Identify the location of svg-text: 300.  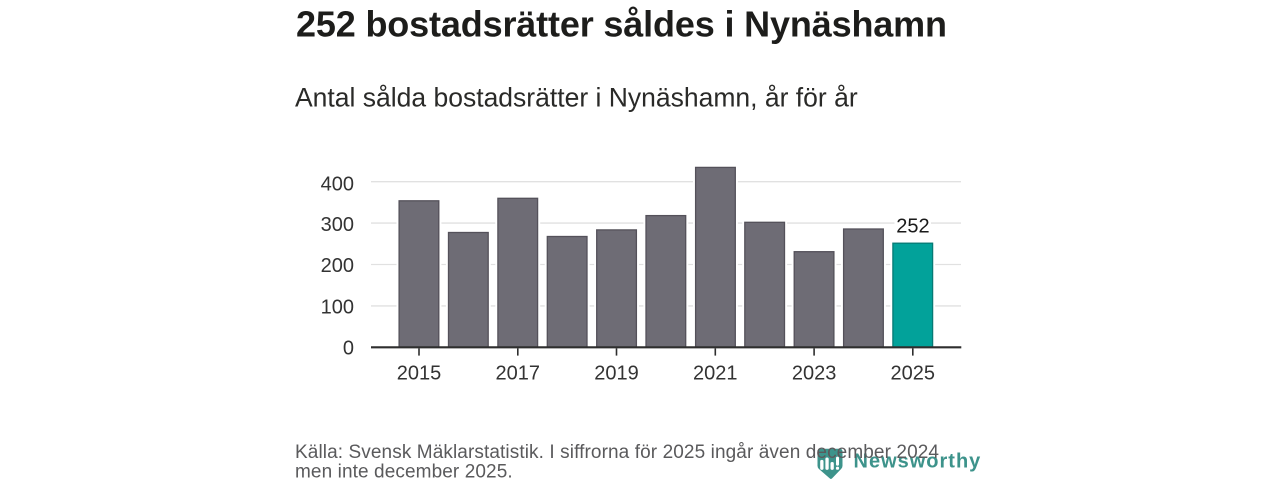
(337, 225).